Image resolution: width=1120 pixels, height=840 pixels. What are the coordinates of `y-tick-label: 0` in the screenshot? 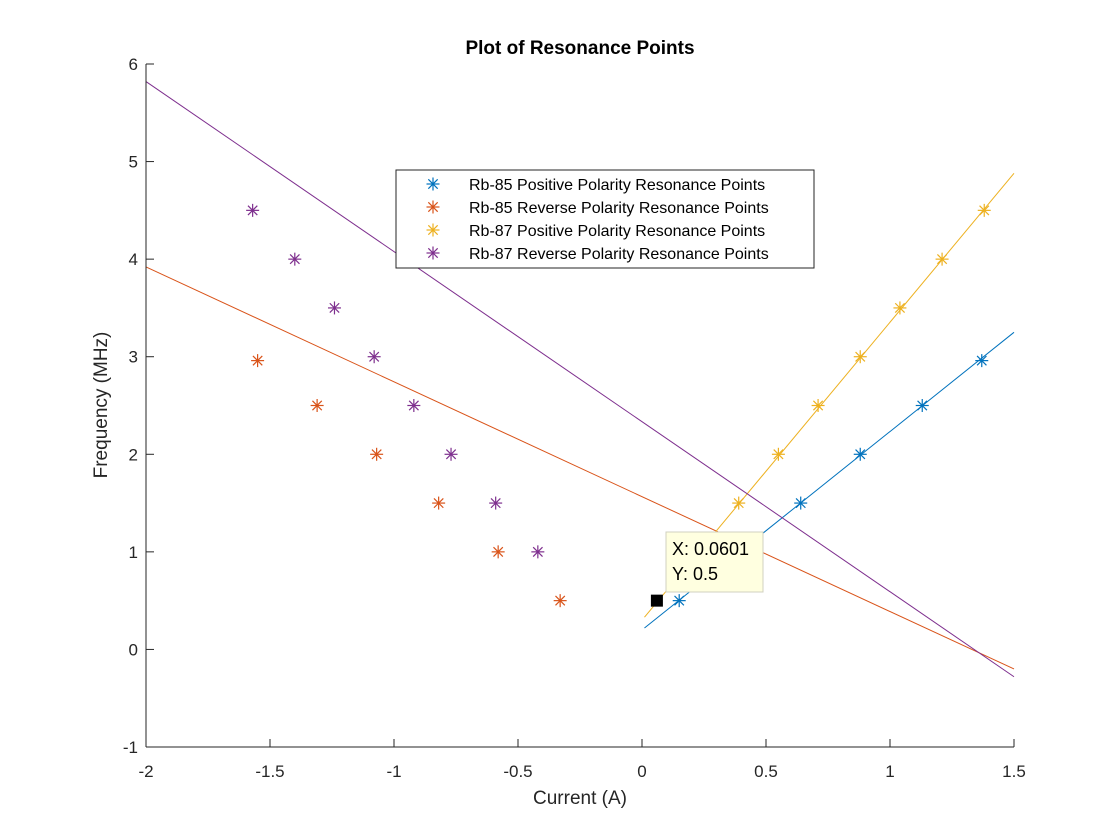 It's located at (133, 649).